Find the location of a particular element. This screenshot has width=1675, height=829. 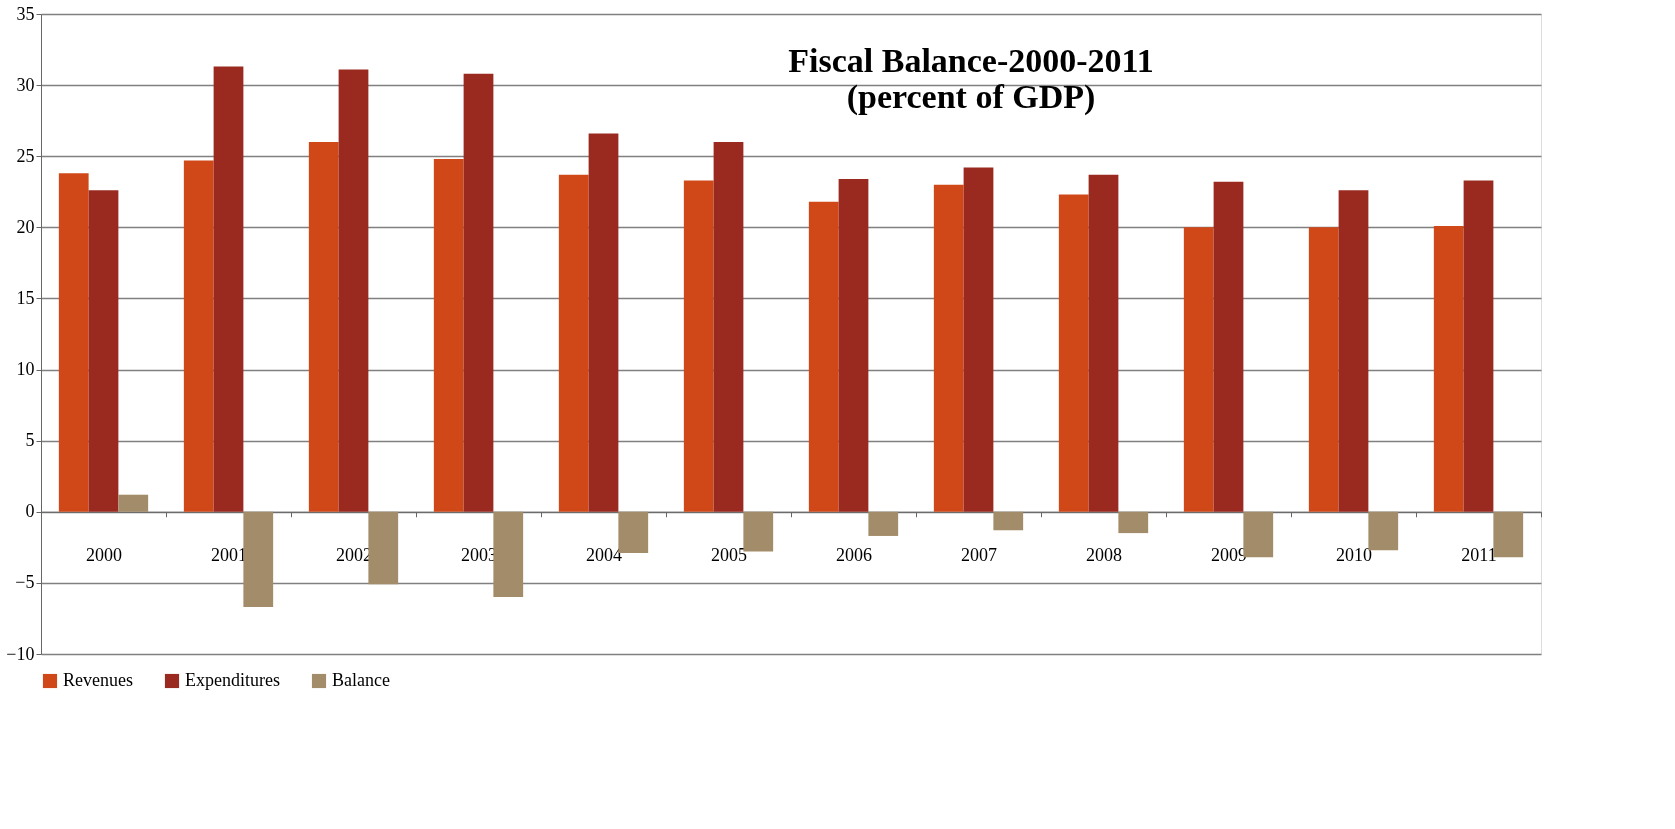

y-tick-label: 25 is located at coordinates (25, 155).